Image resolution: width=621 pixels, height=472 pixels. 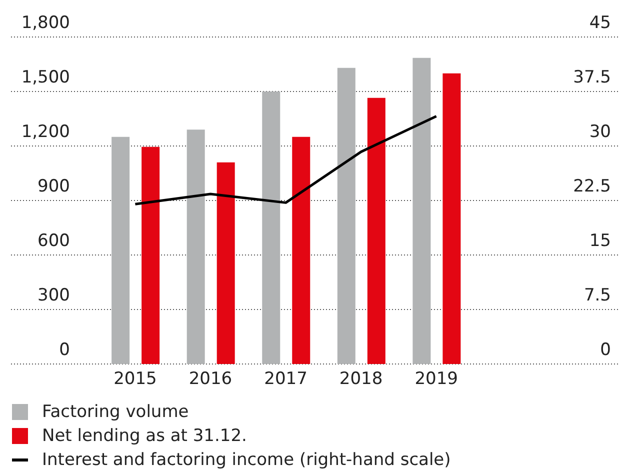 I want to click on y-tick-label: 600, so click(x=54, y=241).